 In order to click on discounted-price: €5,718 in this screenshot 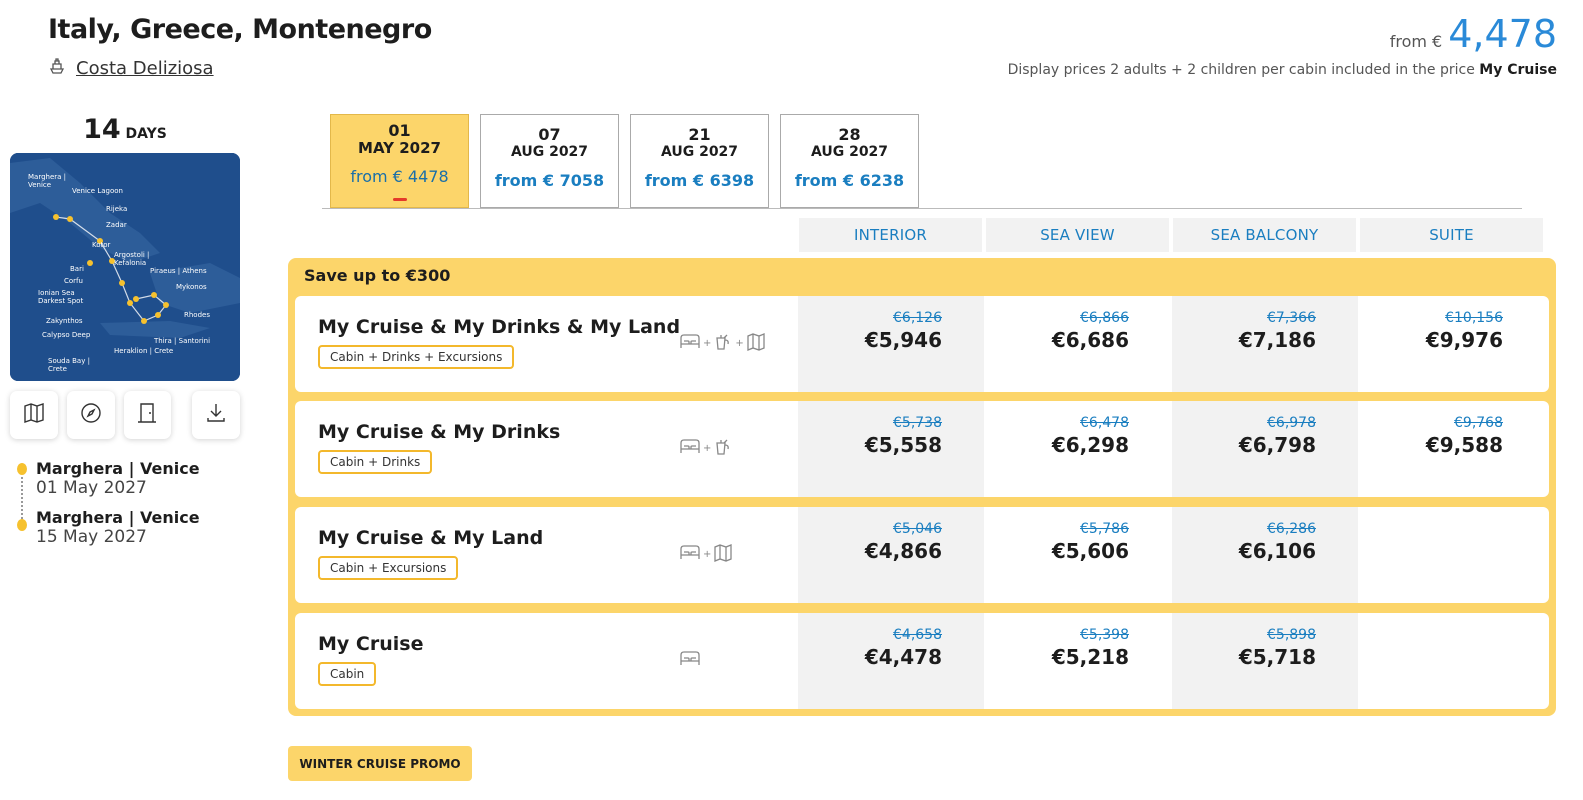, I will do `click(1277, 657)`.